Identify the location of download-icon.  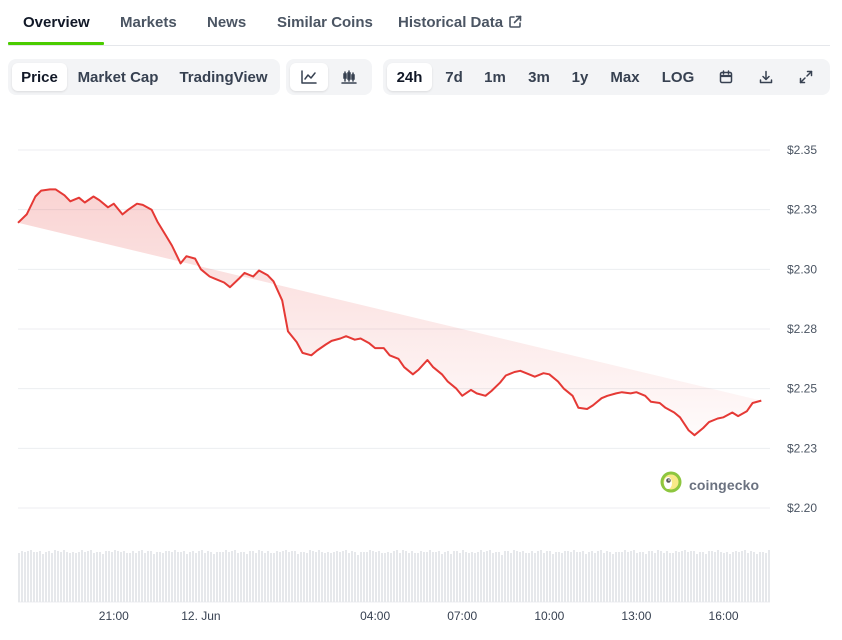
(766, 77).